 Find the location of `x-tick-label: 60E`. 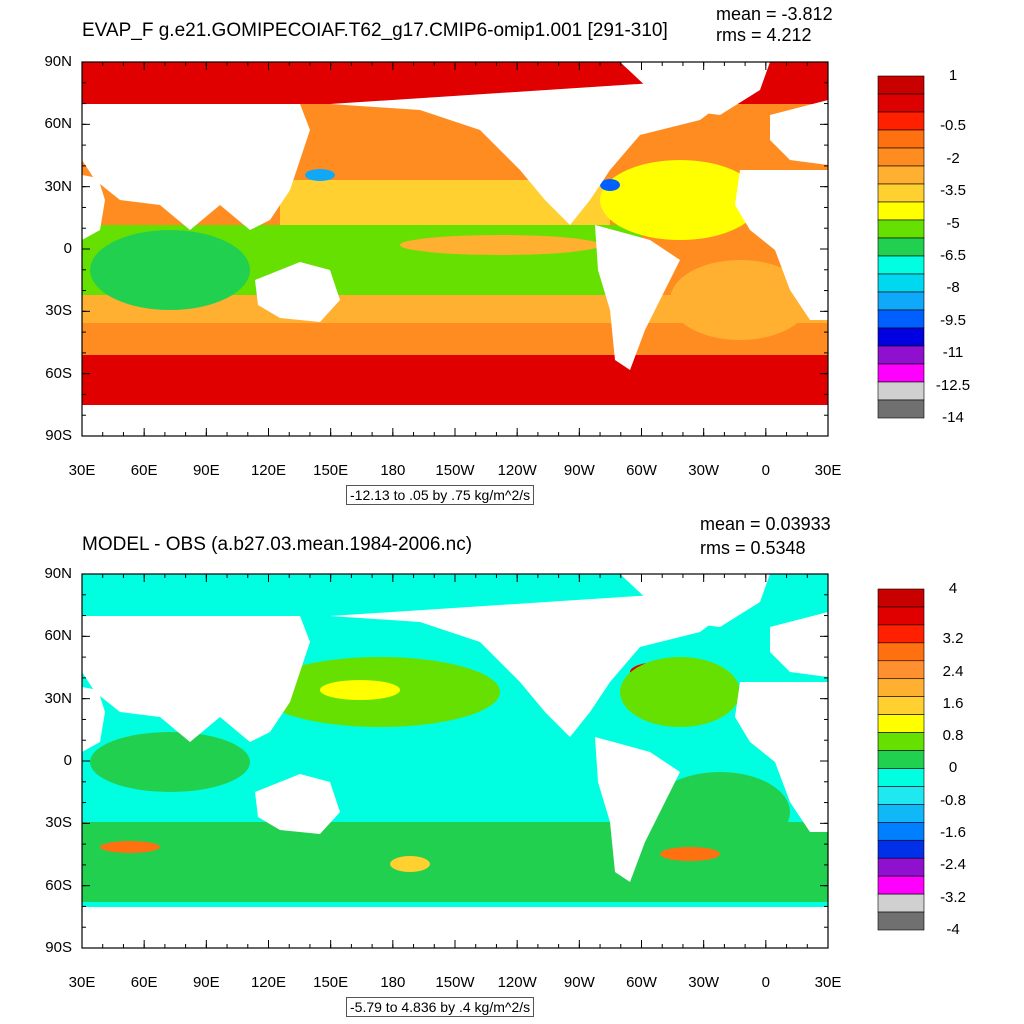

x-tick-label: 60E is located at coordinates (144, 982).